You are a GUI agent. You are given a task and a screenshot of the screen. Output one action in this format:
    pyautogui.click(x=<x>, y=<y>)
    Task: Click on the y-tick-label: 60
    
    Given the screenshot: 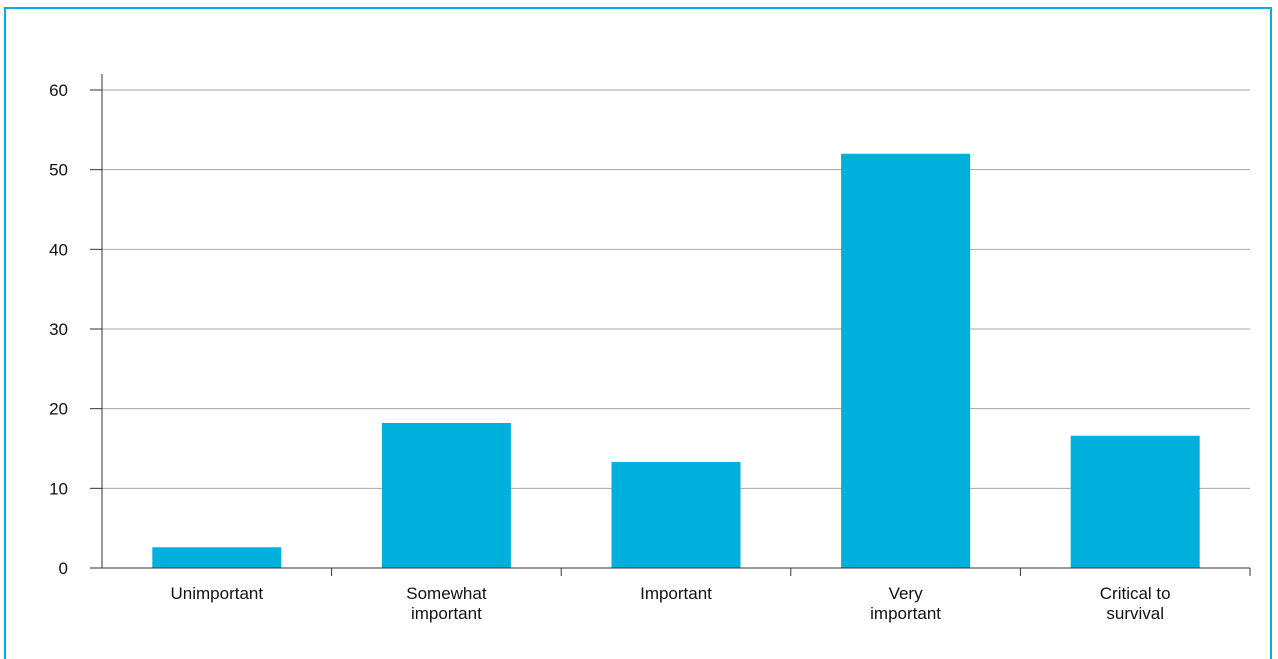 What is the action you would take?
    pyautogui.click(x=58, y=90)
    